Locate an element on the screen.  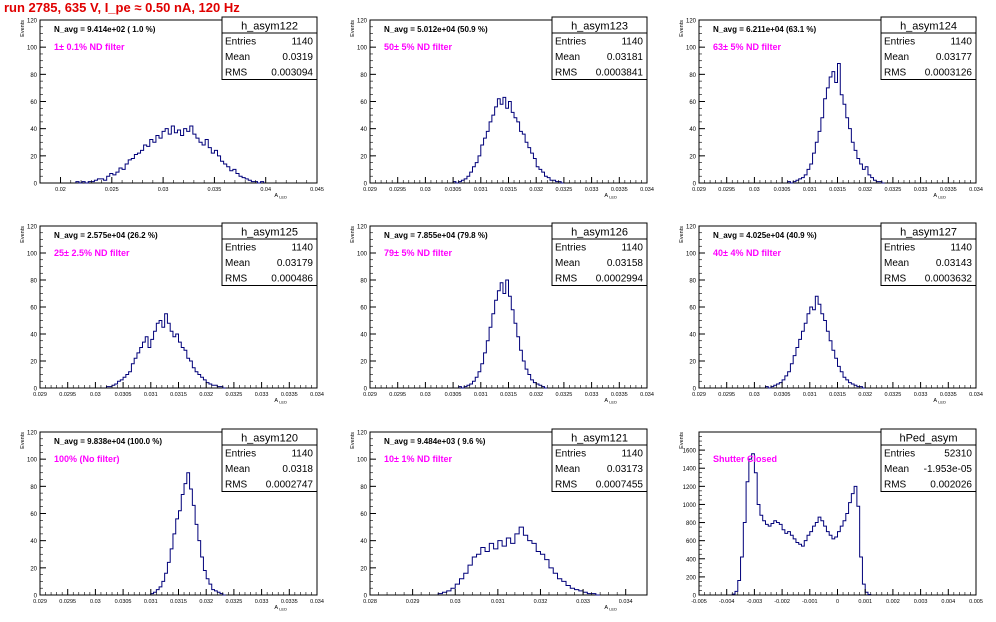
y-tick-label: 800 is located at coordinates (691, 524).